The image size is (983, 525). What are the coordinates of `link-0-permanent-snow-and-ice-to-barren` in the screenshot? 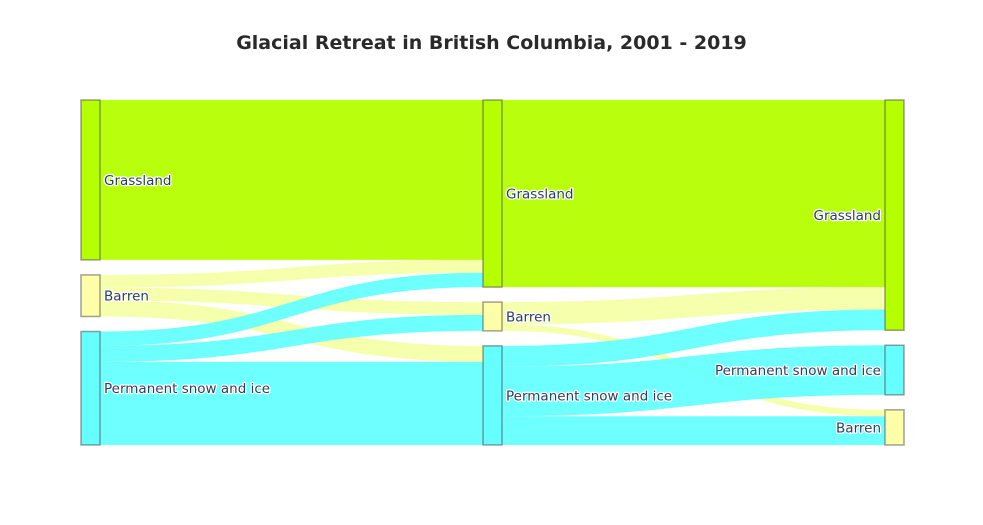 It's located at (291, 338).